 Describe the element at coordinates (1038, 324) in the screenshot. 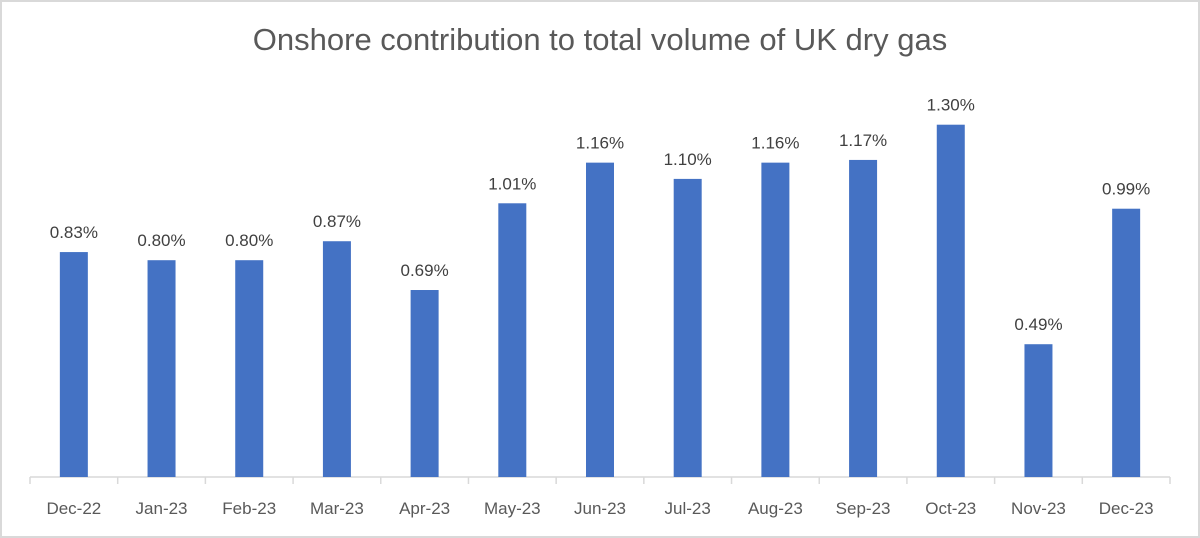

I see `data-label: 0.49%` at that location.